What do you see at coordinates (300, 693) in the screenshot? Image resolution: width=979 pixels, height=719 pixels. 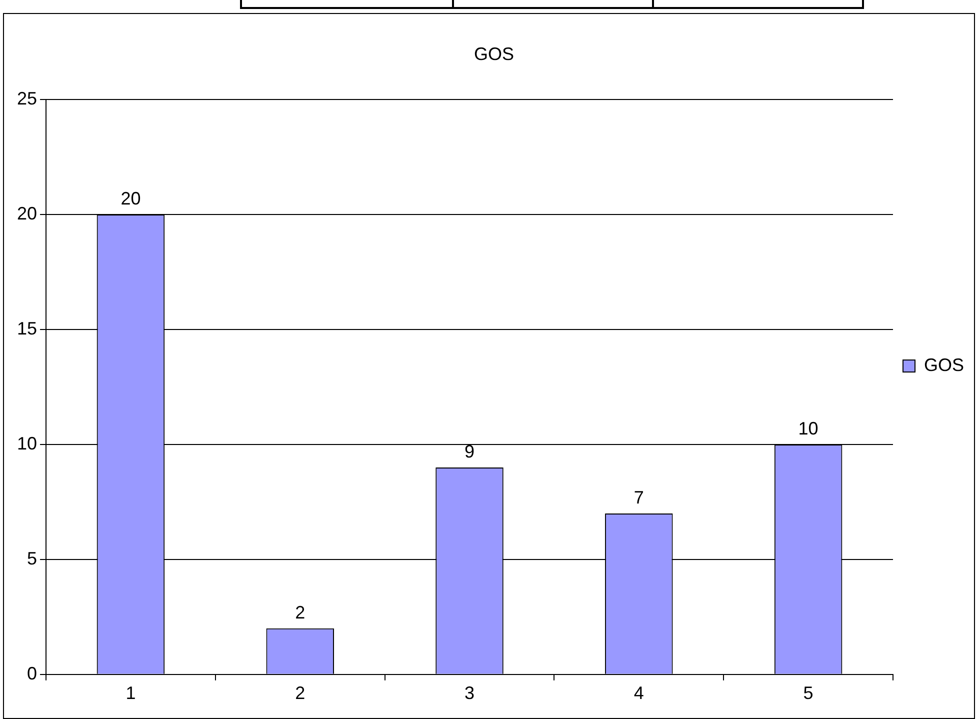 I see `x-tick-label: 2` at bounding box center [300, 693].